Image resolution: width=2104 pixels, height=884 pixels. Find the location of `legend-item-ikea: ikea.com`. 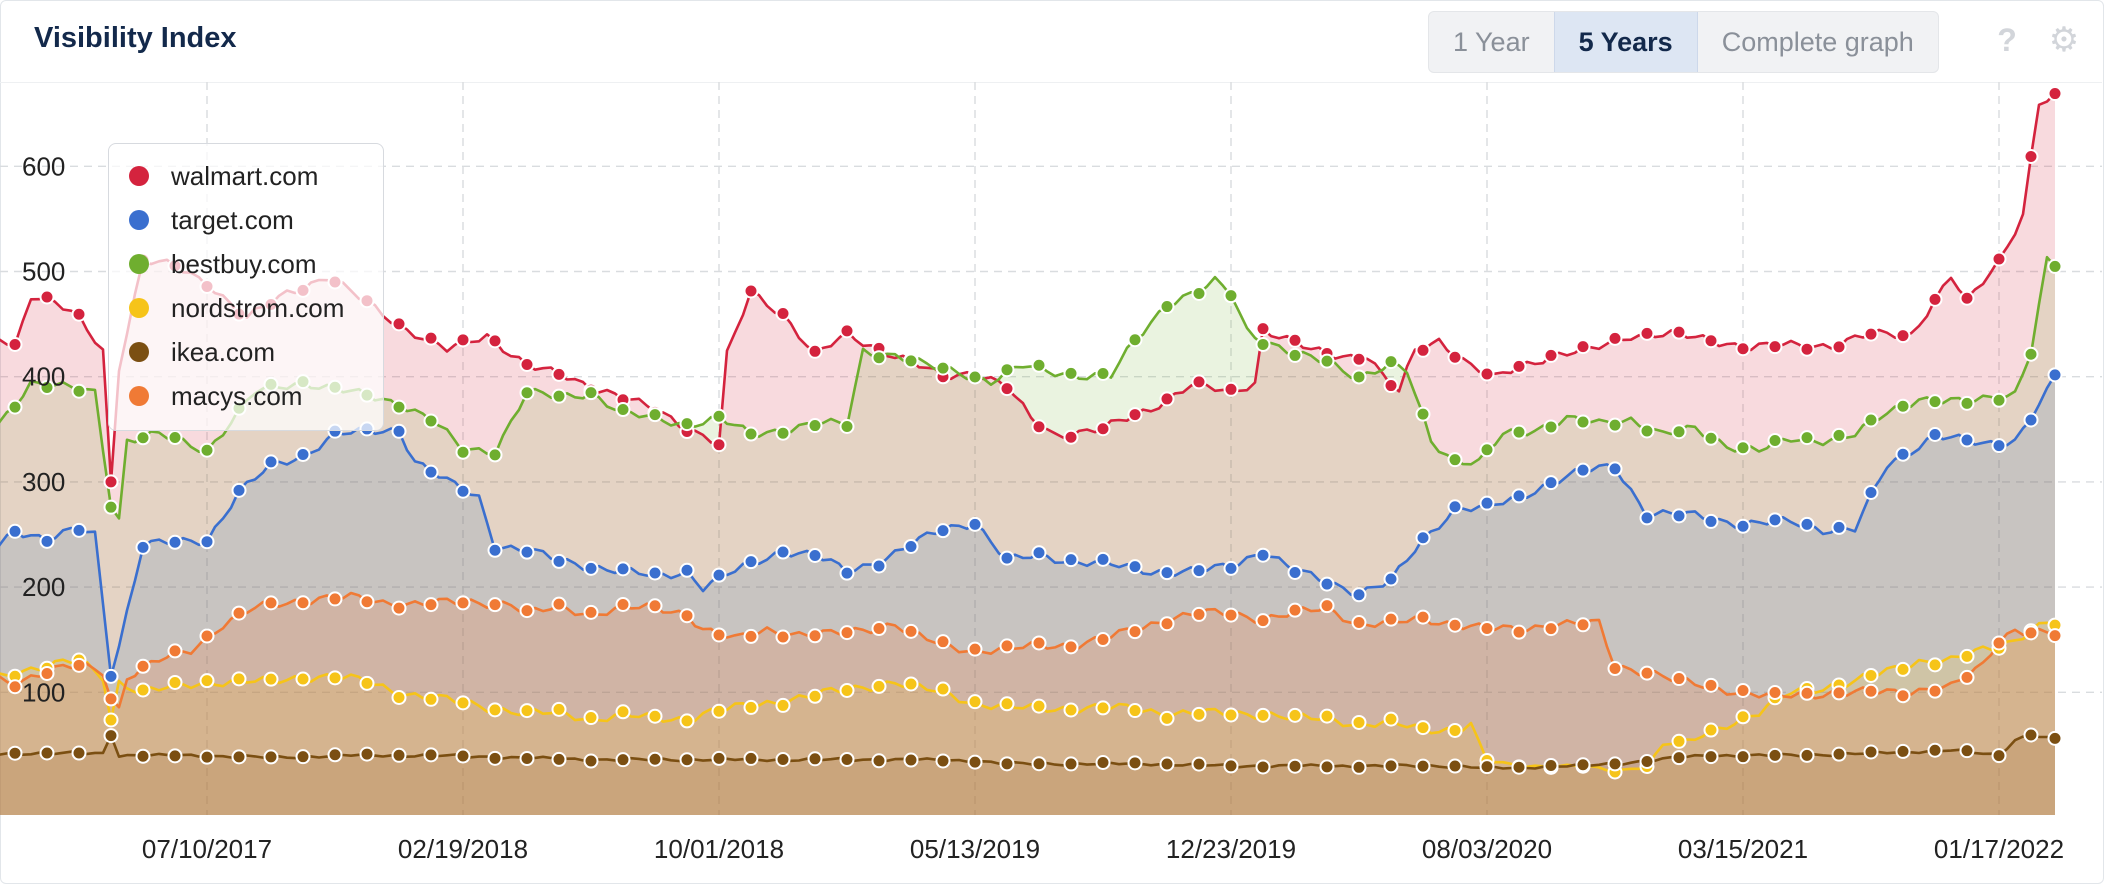

legend-item-ikea: ikea.com is located at coordinates (202, 352).